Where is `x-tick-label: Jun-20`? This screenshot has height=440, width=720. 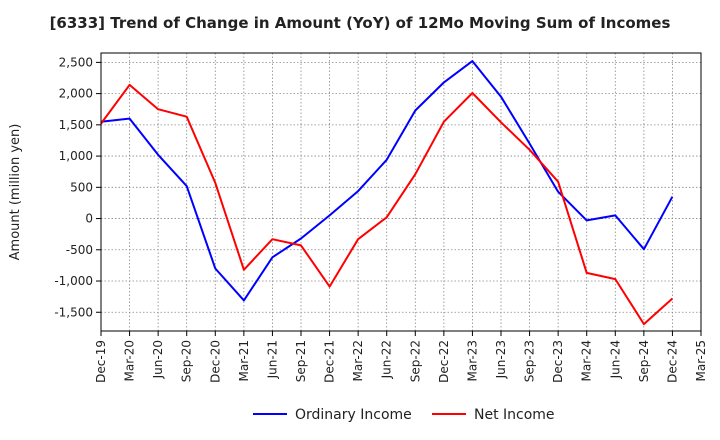
x-tick-label: Jun-20 is located at coordinates (158, 359).